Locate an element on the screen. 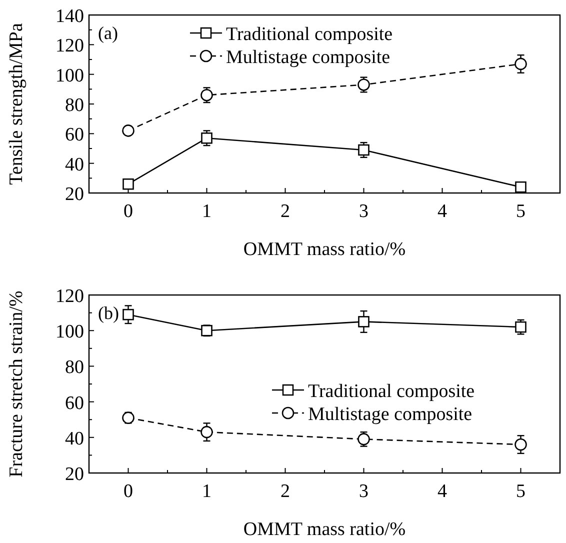 Image resolution: width=566 pixels, height=543 pixels. annotation: (a) is located at coordinates (108, 33).